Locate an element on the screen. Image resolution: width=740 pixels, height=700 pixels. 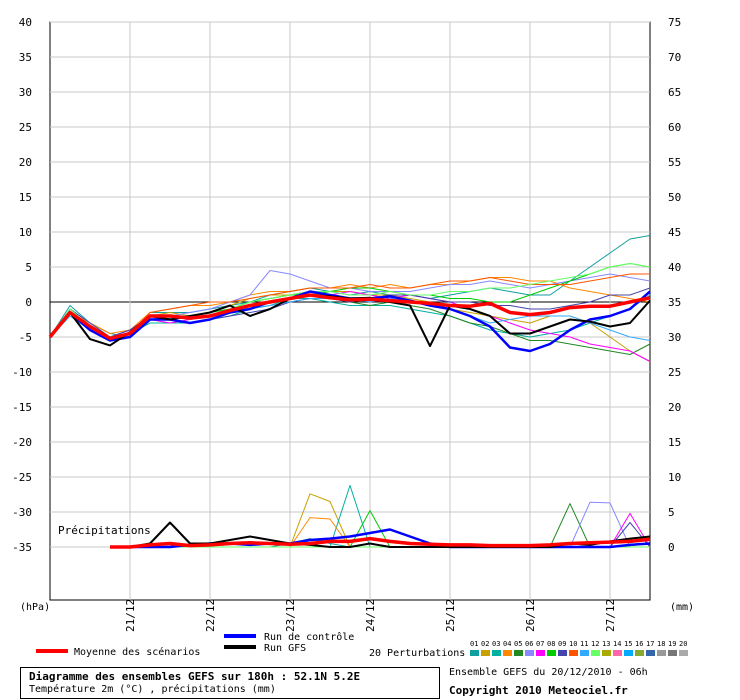
left-tick-label: 20 is located at coordinates (25, 162).